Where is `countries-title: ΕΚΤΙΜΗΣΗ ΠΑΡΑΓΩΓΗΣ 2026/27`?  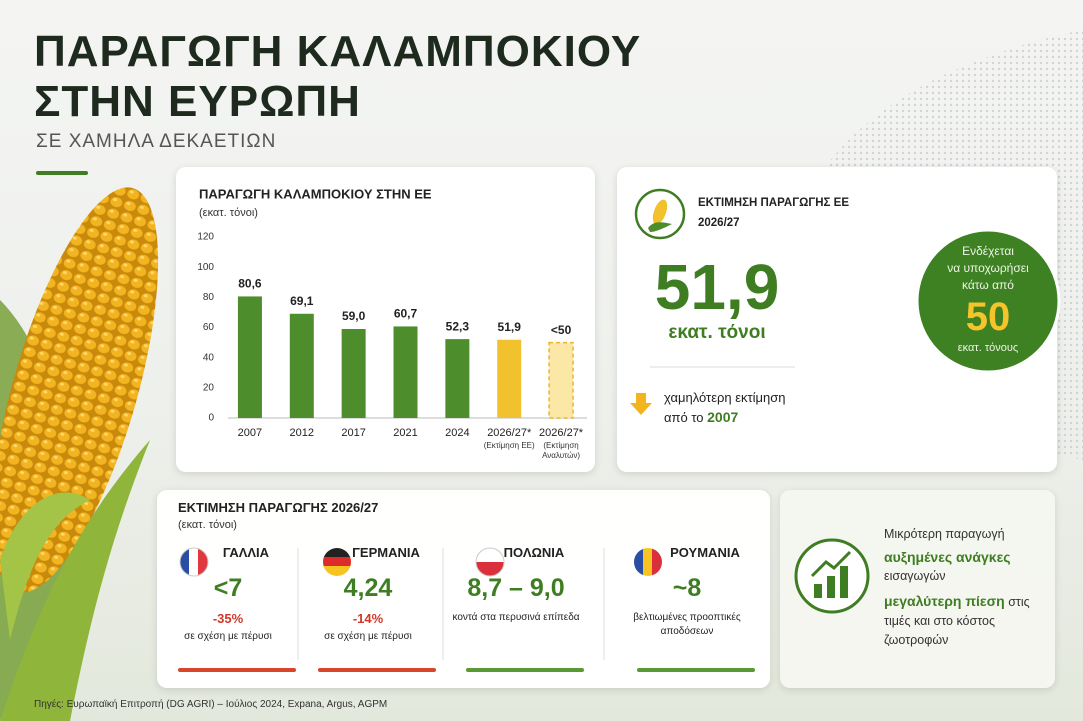
countries-title: ΕΚΤΙΜΗΣΗ ΠΑΡΑΓΩΓΗΣ 2026/27 is located at coordinates (278, 507).